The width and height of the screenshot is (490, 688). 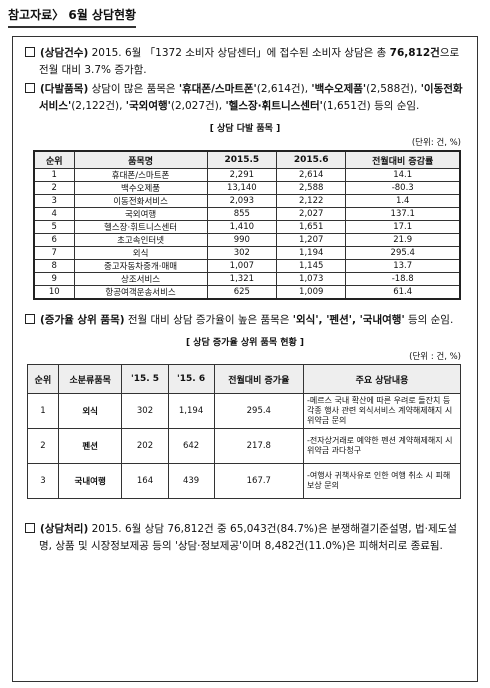 What do you see at coordinates (140, 240) in the screenshot?
I see `table-cell: 초고속인터넷` at bounding box center [140, 240].